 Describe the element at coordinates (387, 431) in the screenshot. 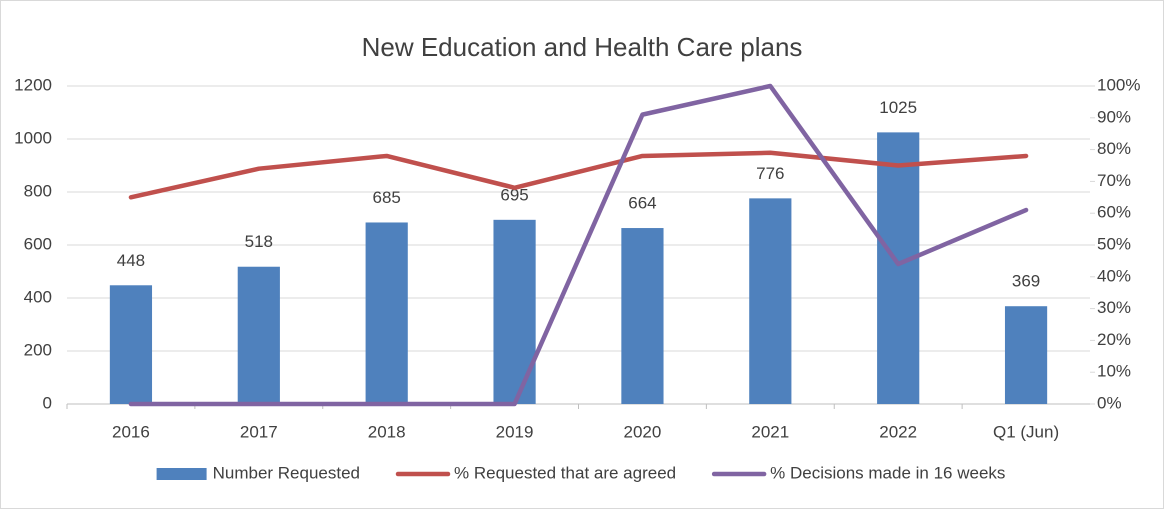

I see `x-tick-label: 2018` at that location.